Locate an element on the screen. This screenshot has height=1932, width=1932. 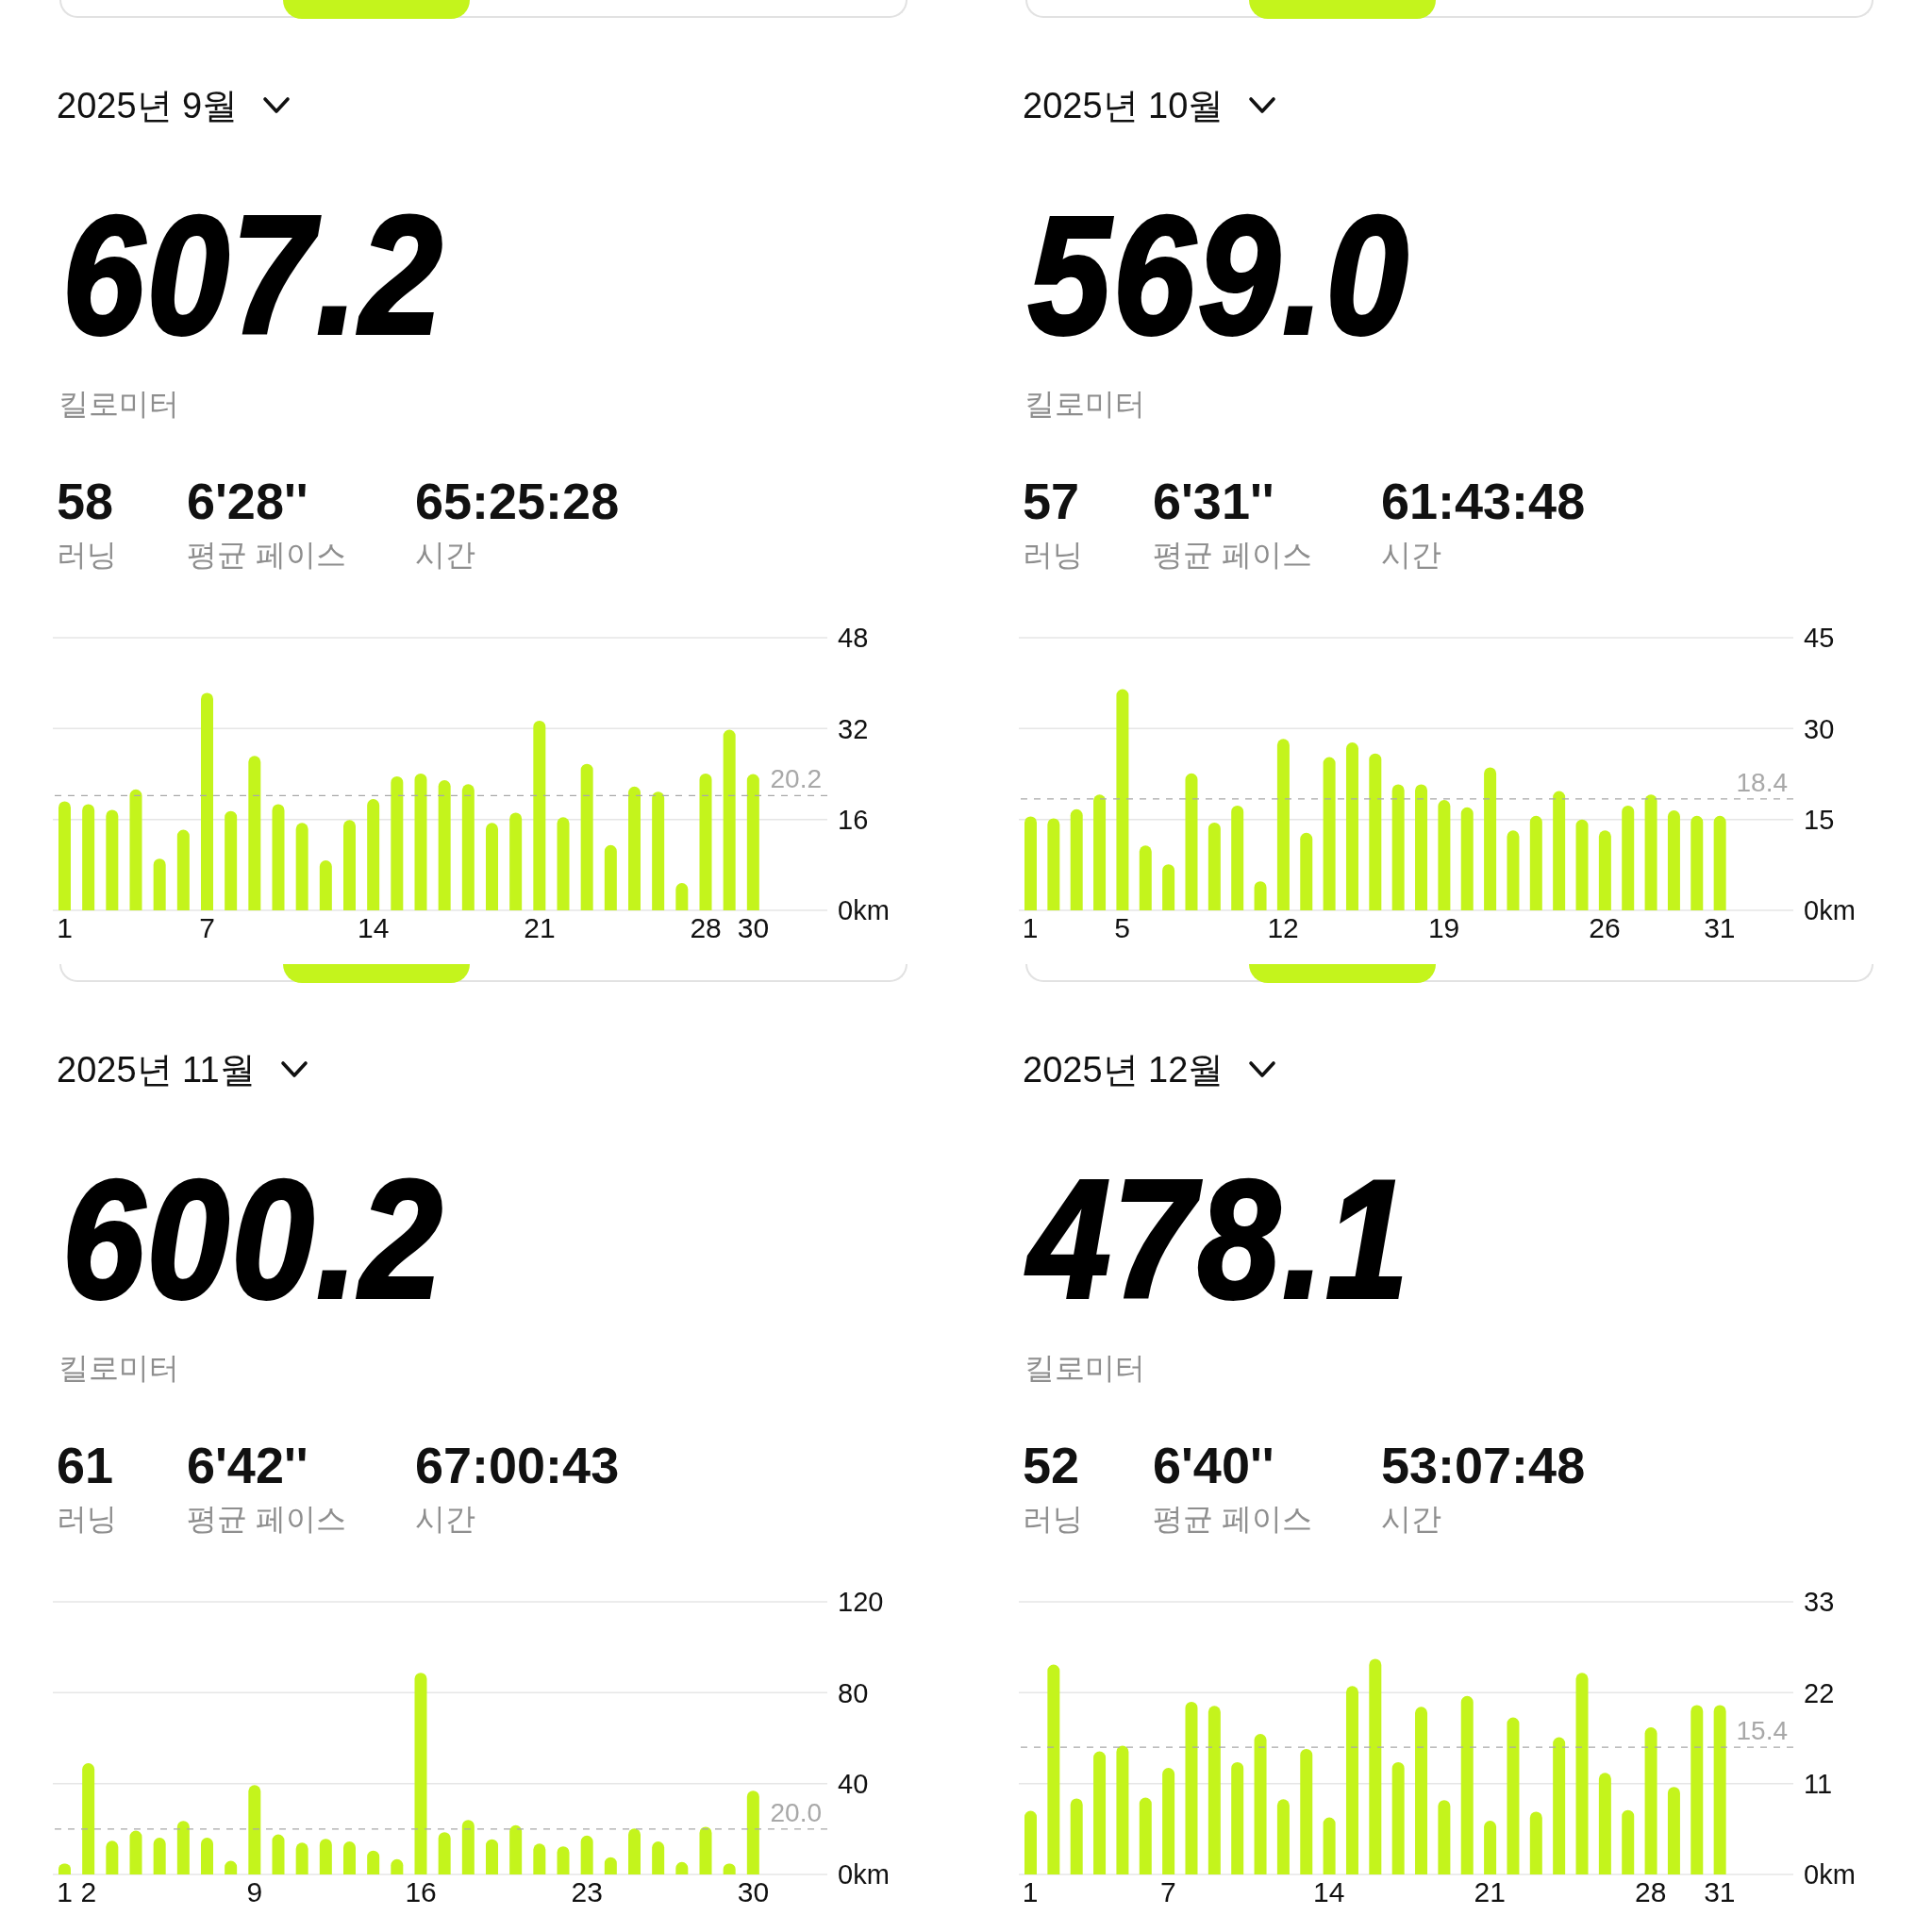
text: 65:25:28 is located at coordinates (517, 501).